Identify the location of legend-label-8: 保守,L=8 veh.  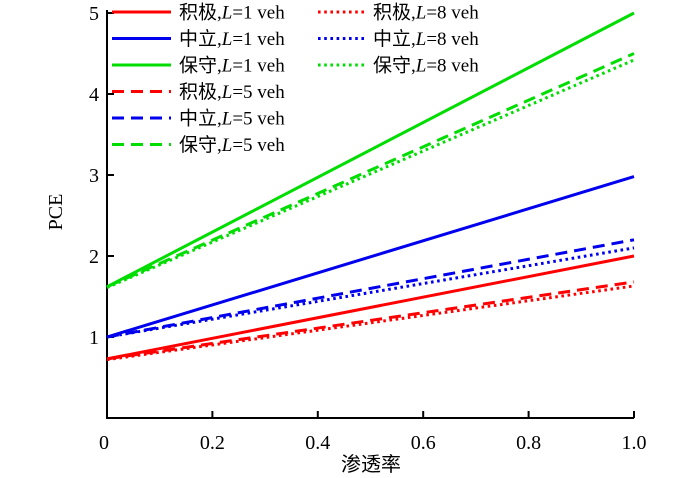
(426, 66).